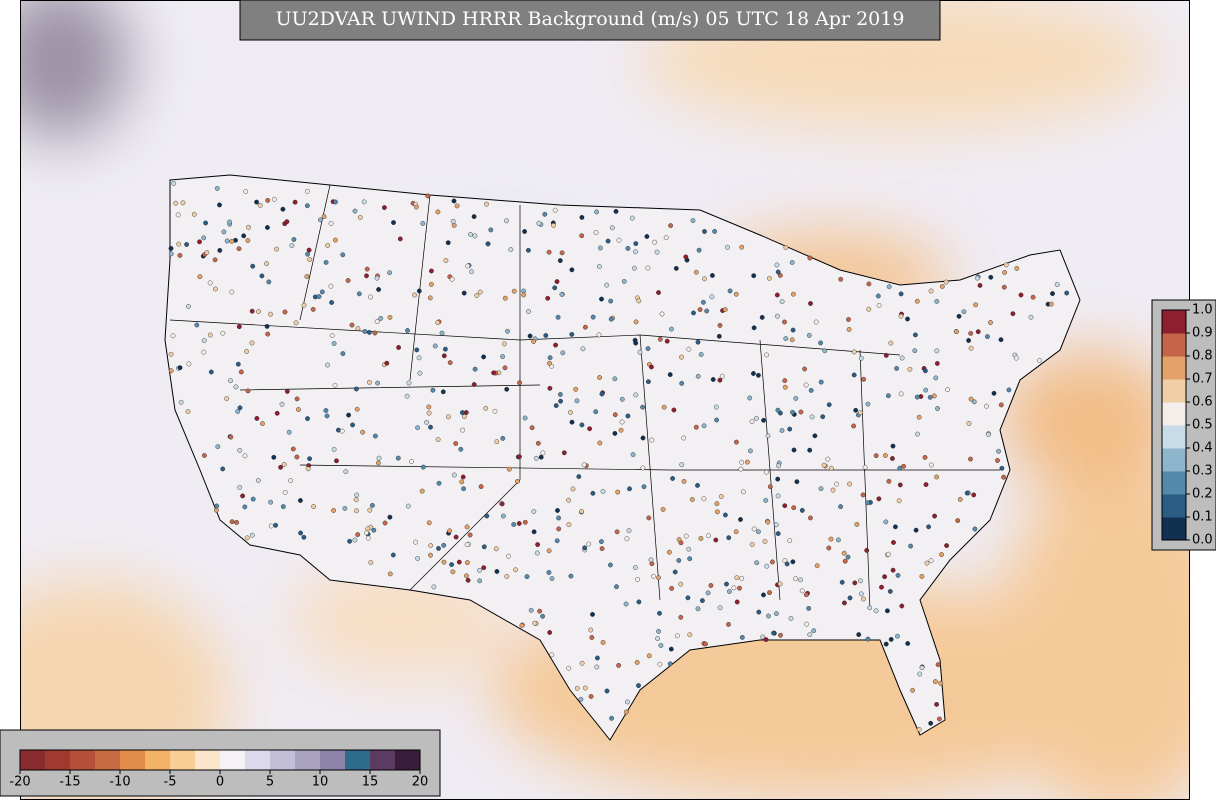  Describe the element at coordinates (83, 760) in the screenshot. I see `wind-colorbar-segment` at that location.